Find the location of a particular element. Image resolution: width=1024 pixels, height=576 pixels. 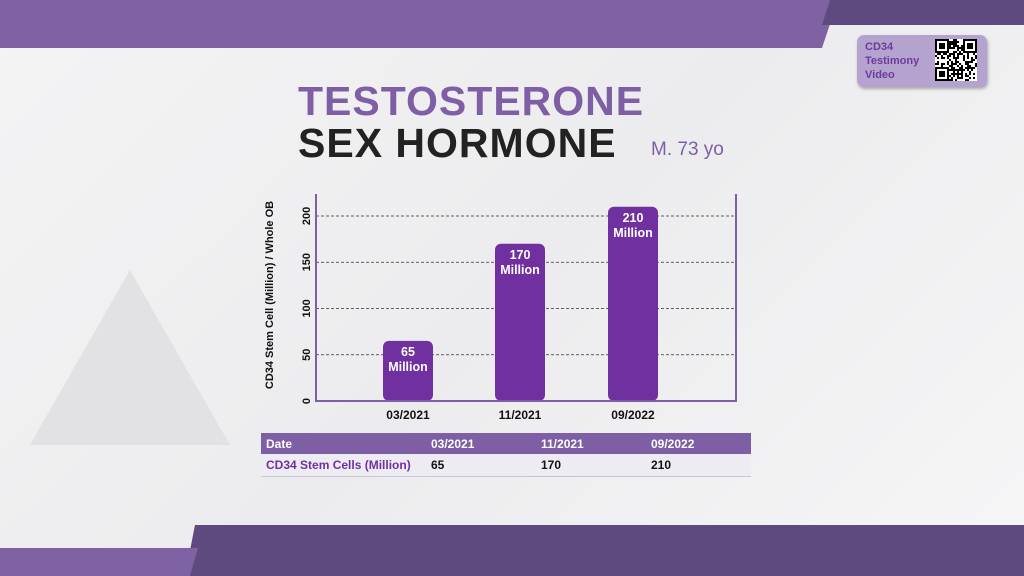

table-cell: 170 is located at coordinates (591, 465).